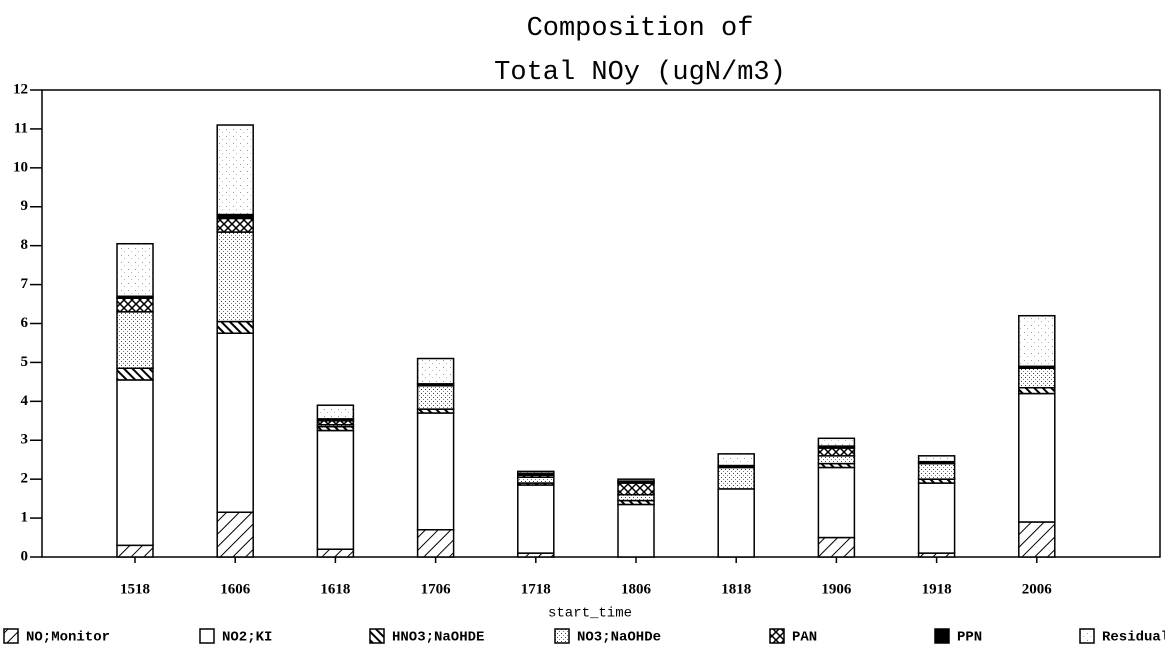 Image resolution: width=1165 pixels, height=651 pixels. I want to click on y-tick-label: 5, so click(25, 362).